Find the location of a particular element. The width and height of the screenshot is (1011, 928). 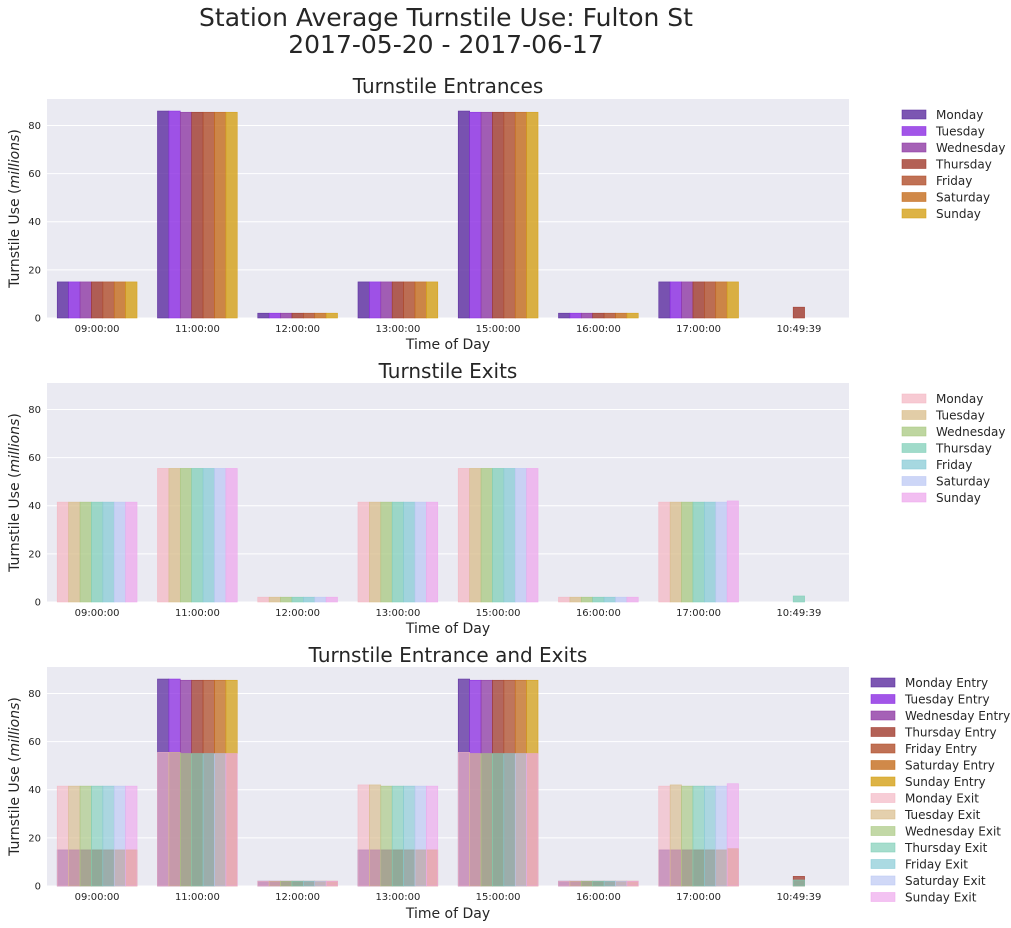

x-tick-label: 17:00:00 is located at coordinates (698, 329).